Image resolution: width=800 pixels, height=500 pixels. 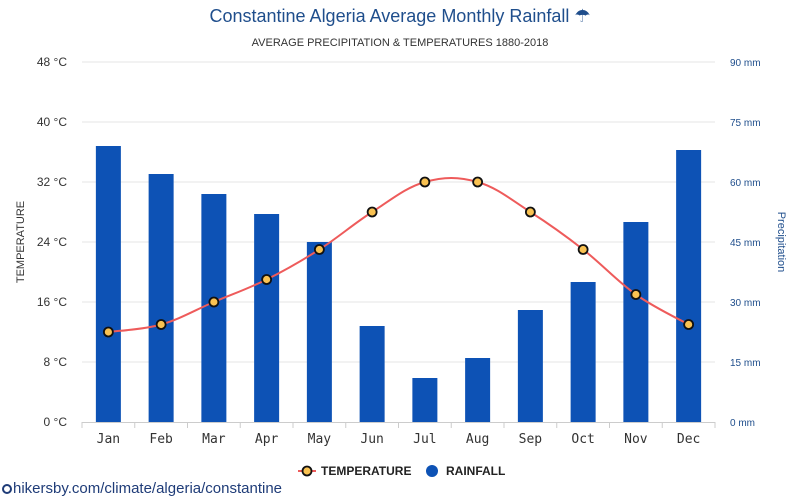 What do you see at coordinates (371, 439) in the screenshot?
I see `x-tick-label: Jun` at bounding box center [371, 439].